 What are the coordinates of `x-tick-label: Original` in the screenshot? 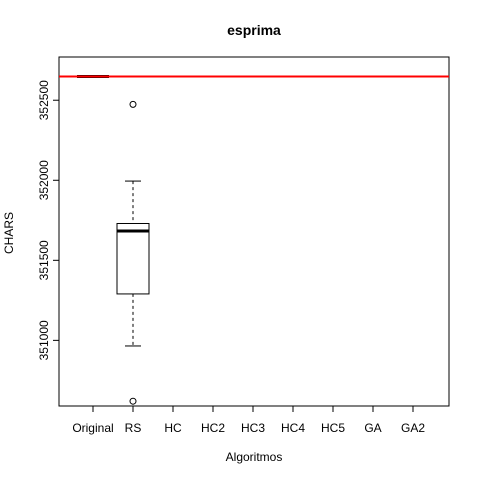 It's located at (92, 428).